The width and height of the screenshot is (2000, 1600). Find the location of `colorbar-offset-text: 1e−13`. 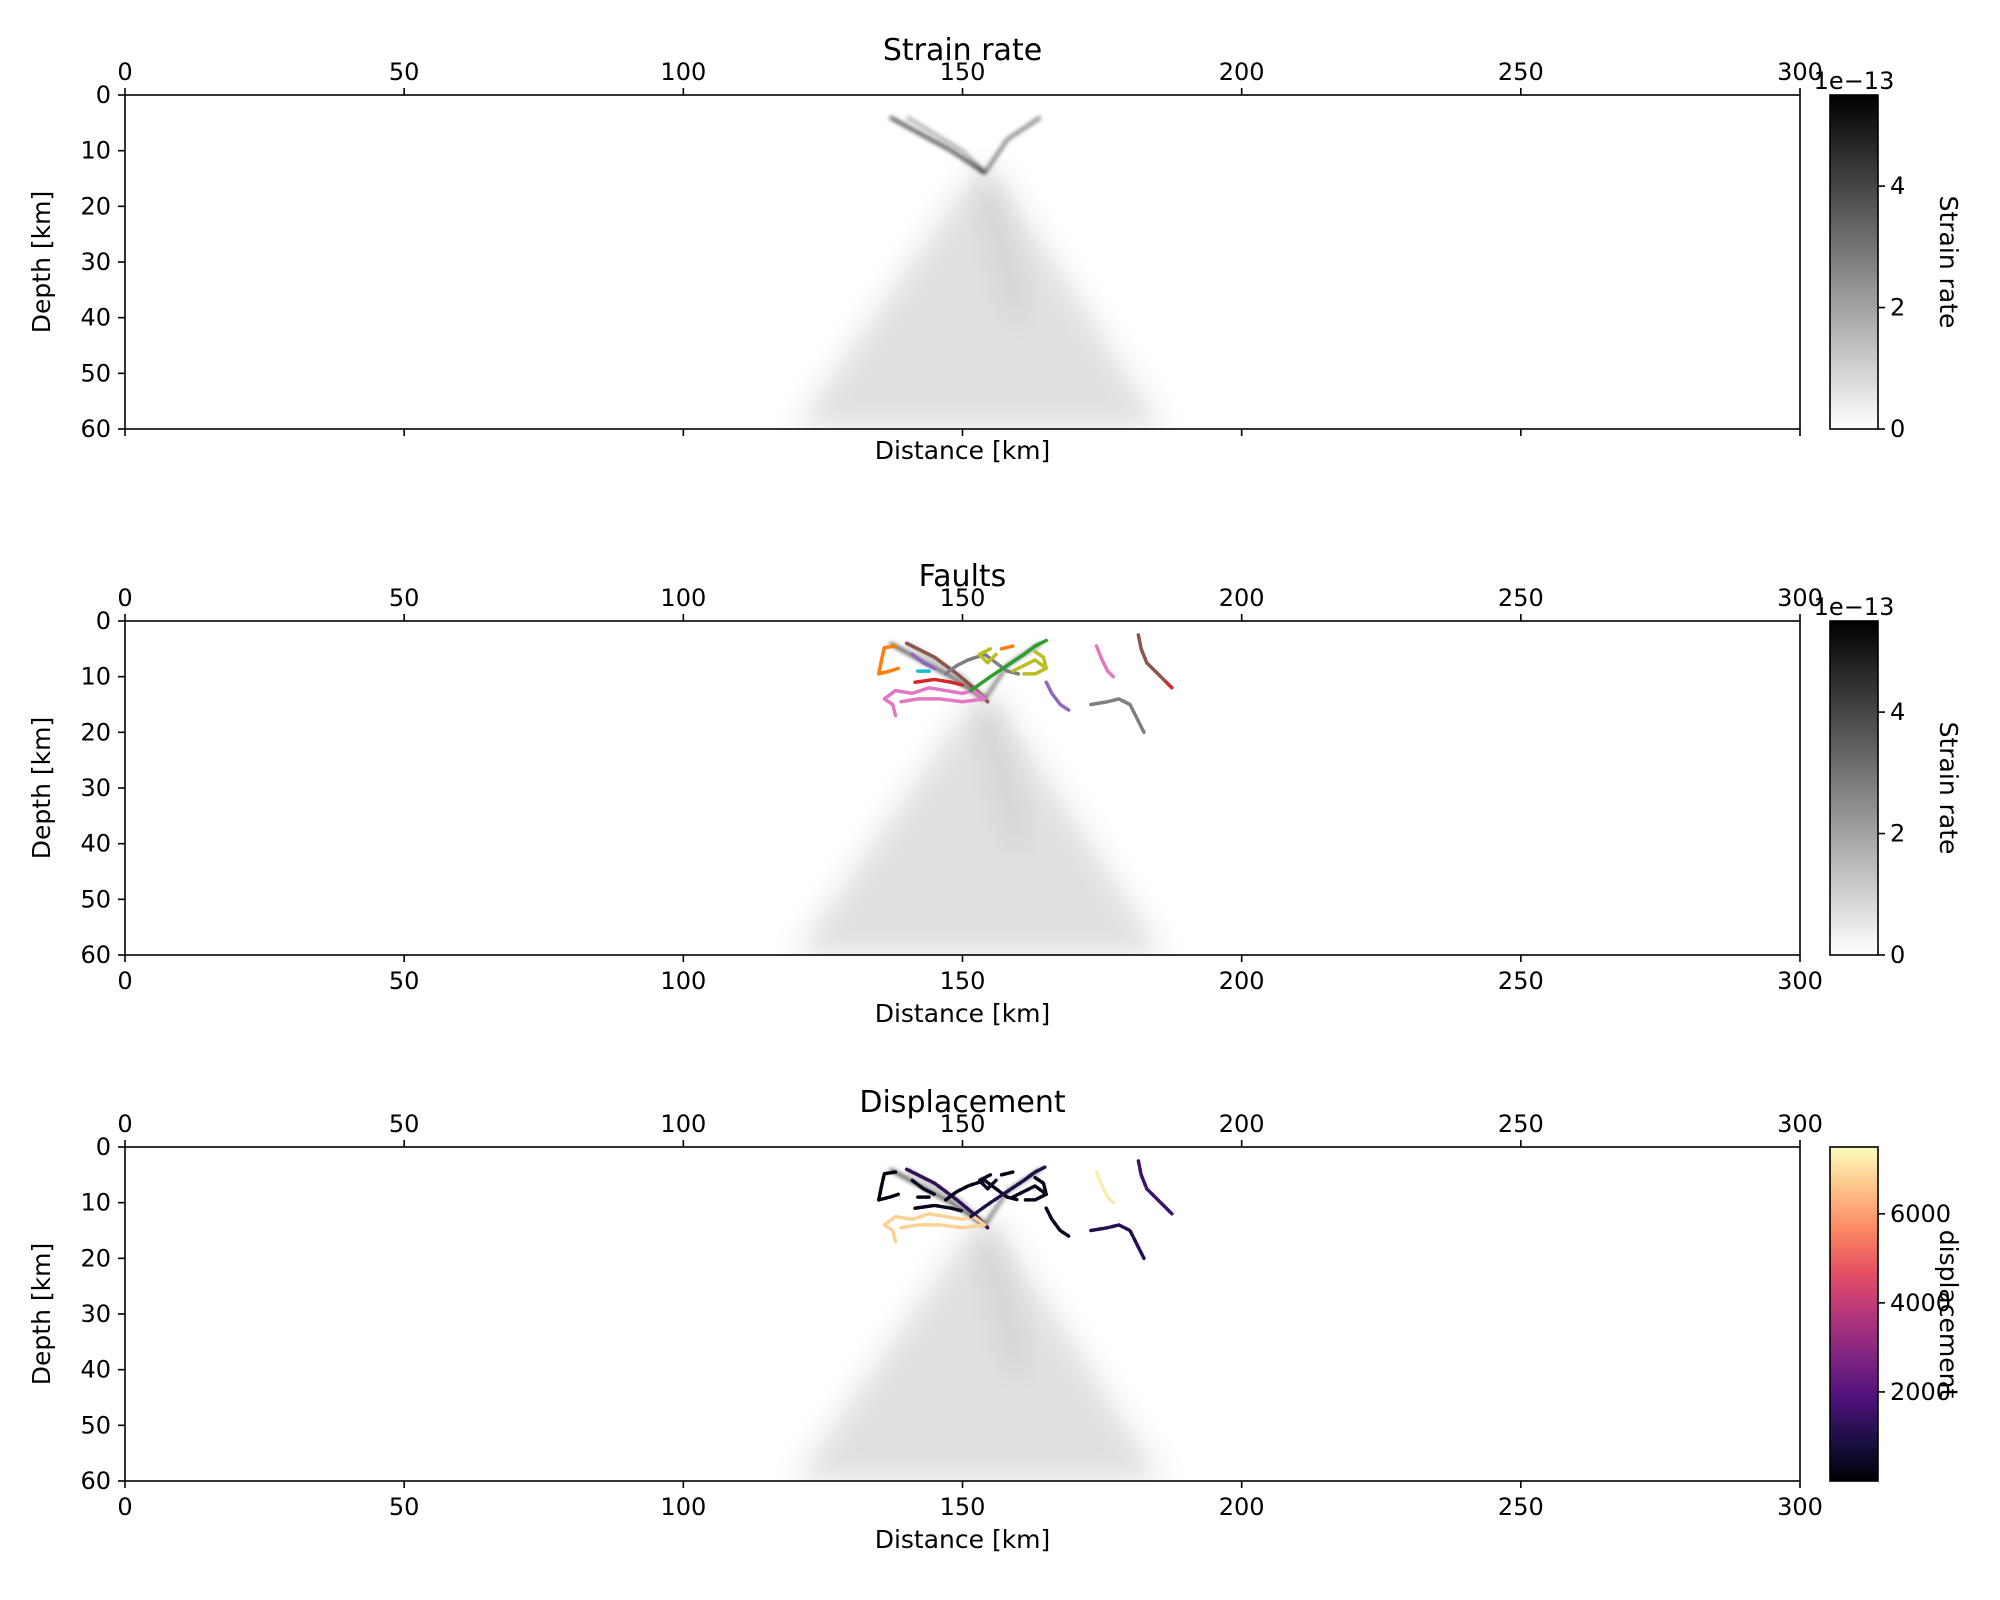

colorbar-offset-text: 1e−13 is located at coordinates (1854, 607).